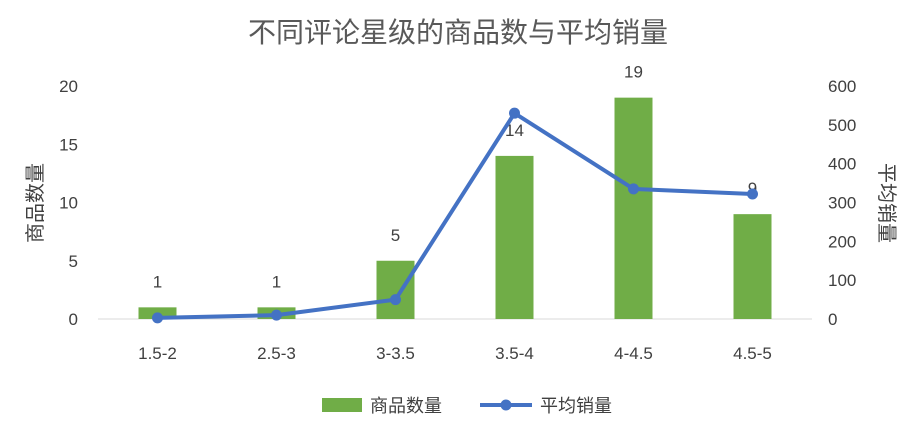 The image size is (917, 430). I want to click on y2-tick-label: 500, so click(842, 125).